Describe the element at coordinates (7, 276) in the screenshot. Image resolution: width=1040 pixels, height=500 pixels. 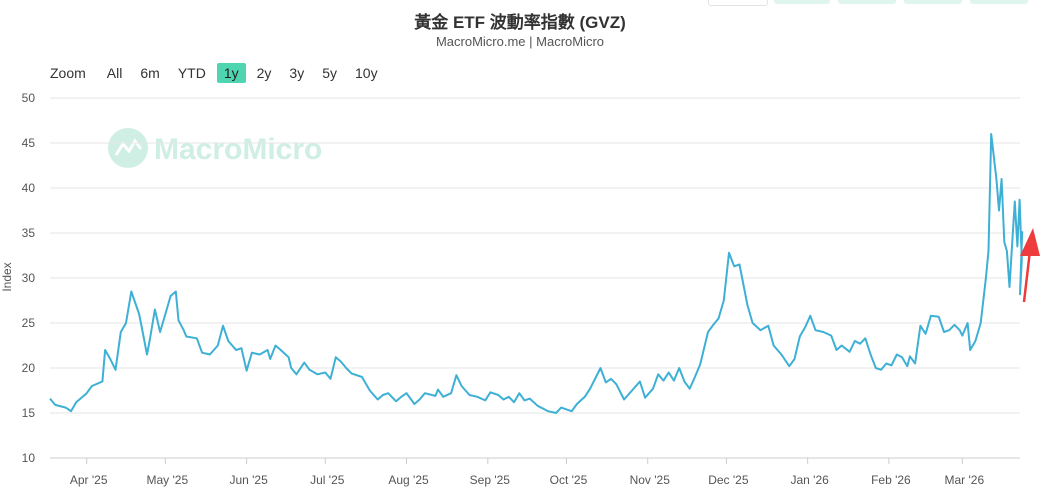
I see `y-axis-title: Index` at that location.